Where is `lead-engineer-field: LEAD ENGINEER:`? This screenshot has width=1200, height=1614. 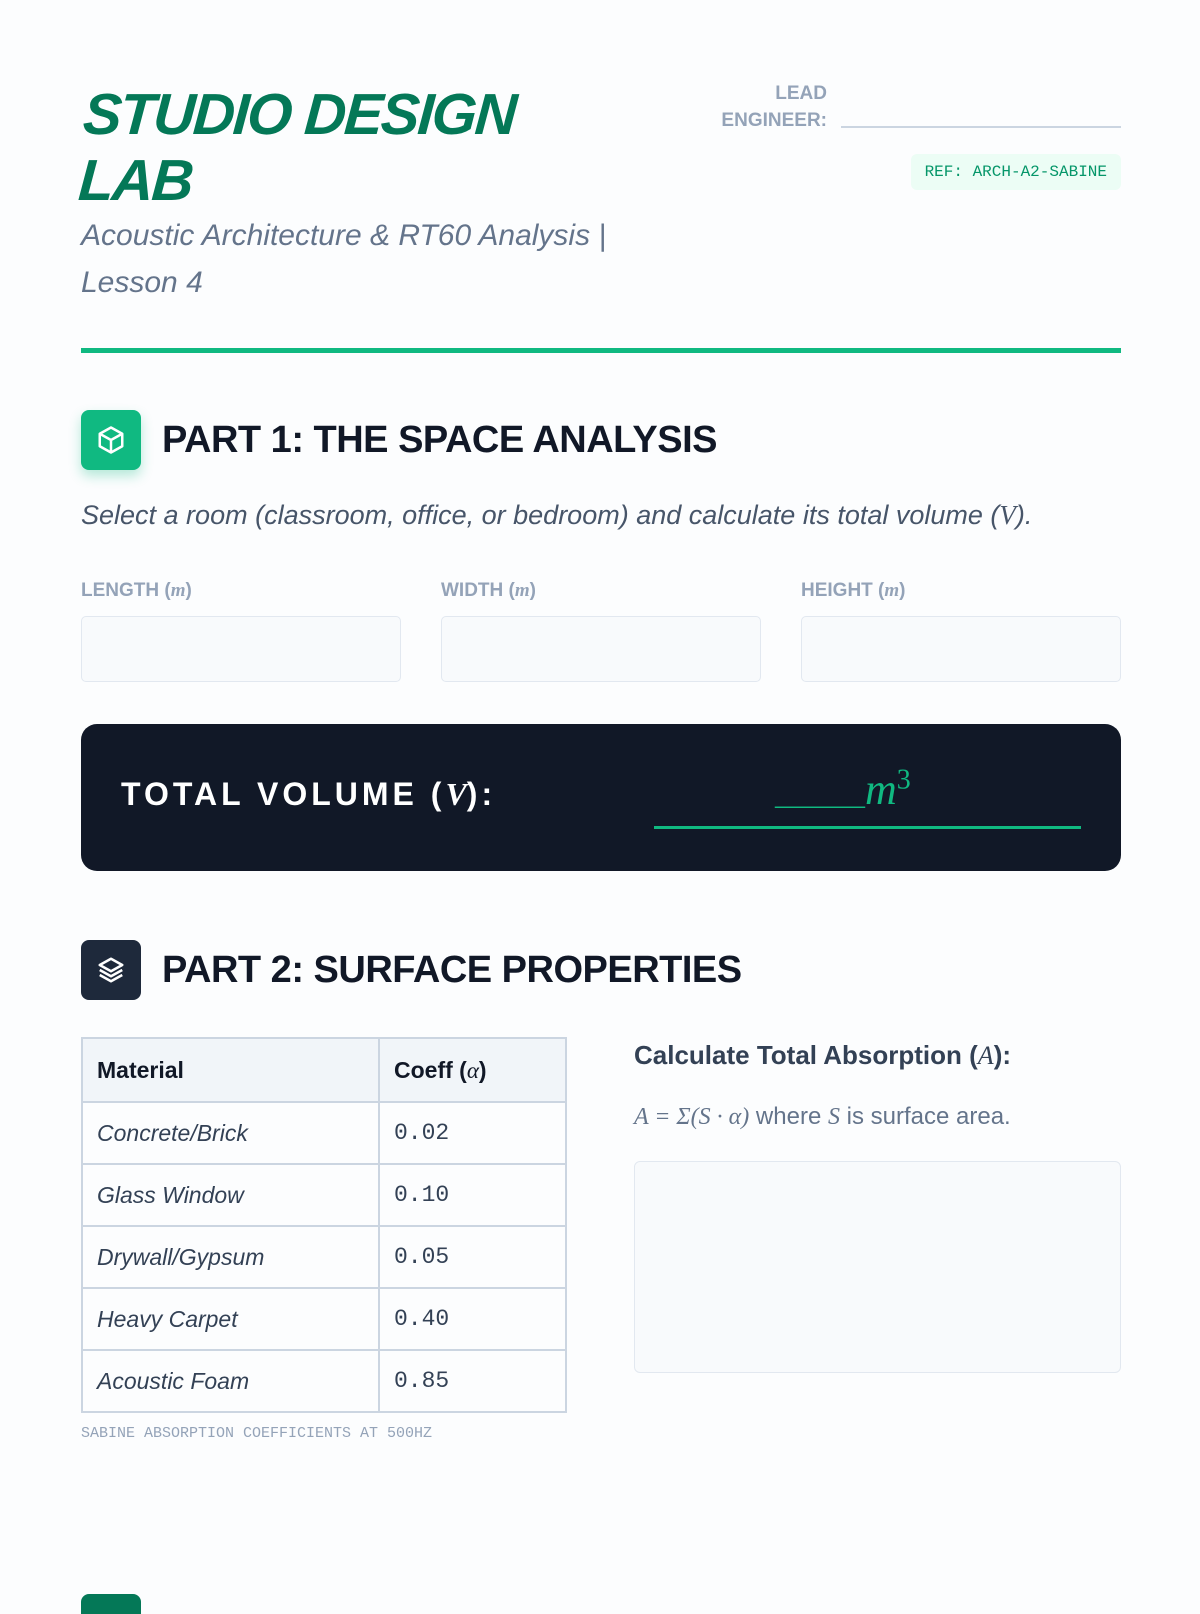 lead-engineer-field: LEAD ENGINEER: is located at coordinates (919, 107).